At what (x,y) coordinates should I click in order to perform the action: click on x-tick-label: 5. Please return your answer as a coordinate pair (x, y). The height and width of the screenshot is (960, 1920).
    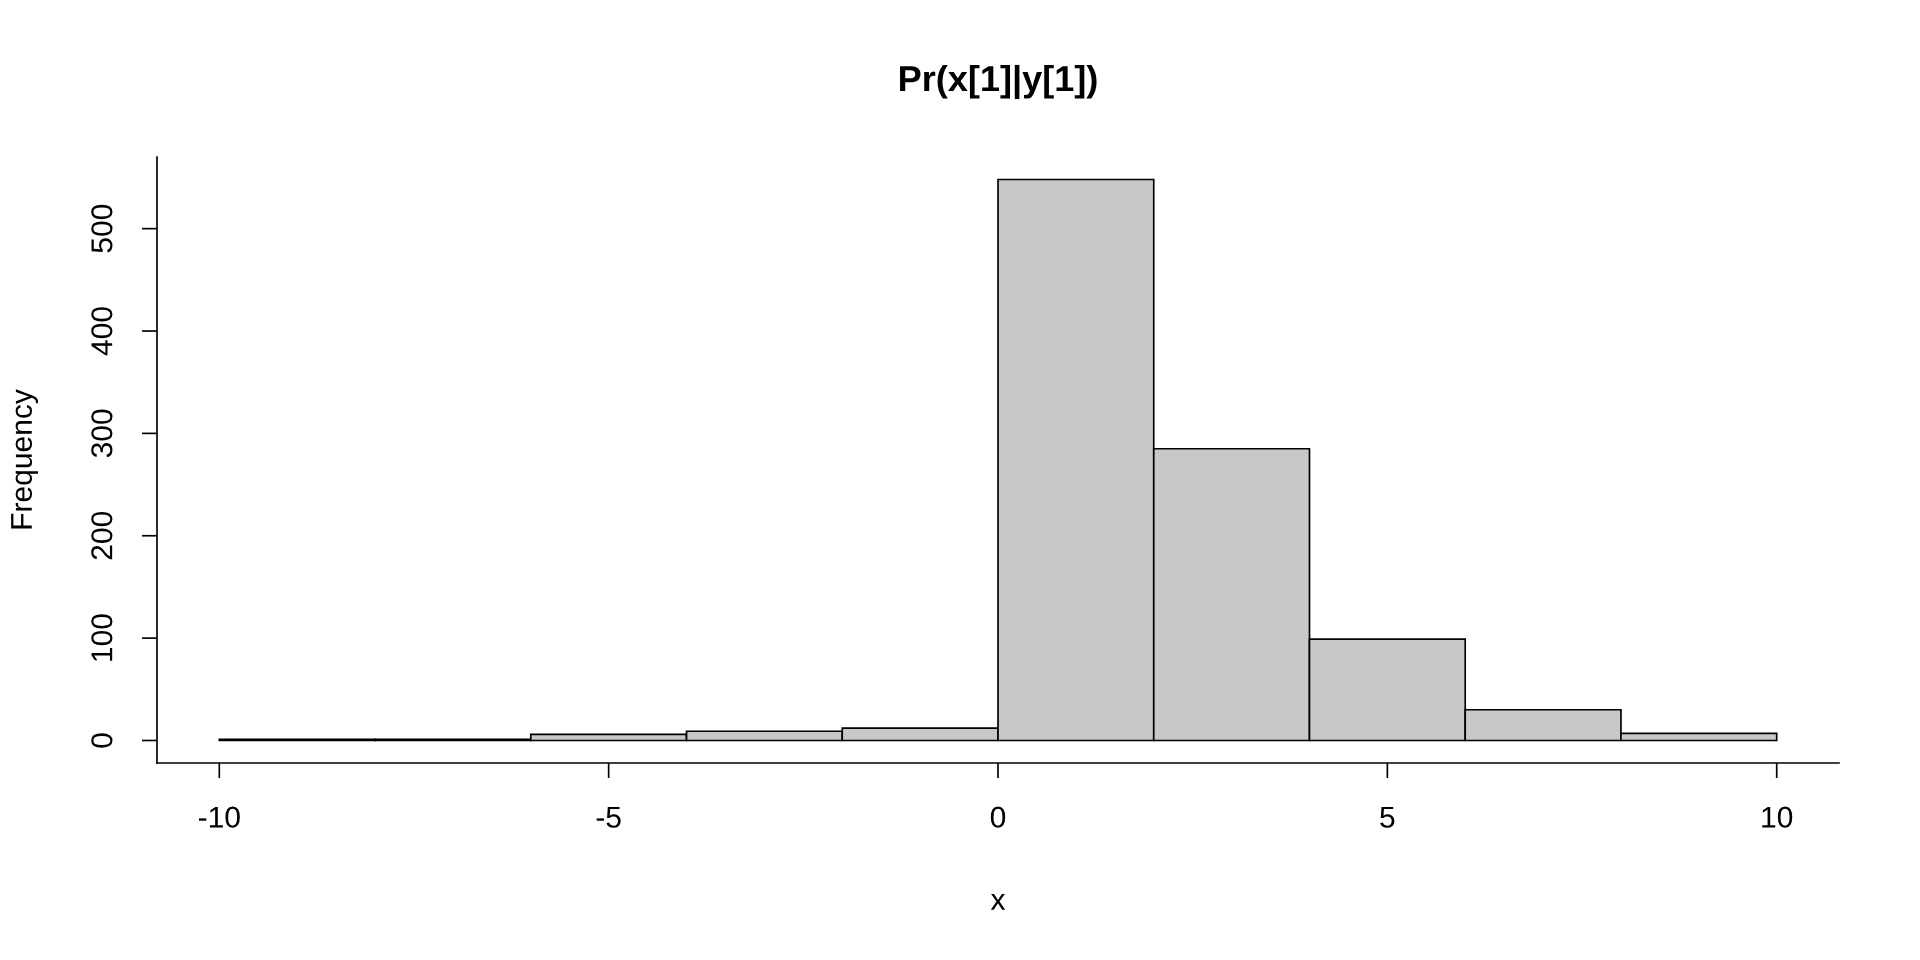
    Looking at the image, I should click on (1387, 817).